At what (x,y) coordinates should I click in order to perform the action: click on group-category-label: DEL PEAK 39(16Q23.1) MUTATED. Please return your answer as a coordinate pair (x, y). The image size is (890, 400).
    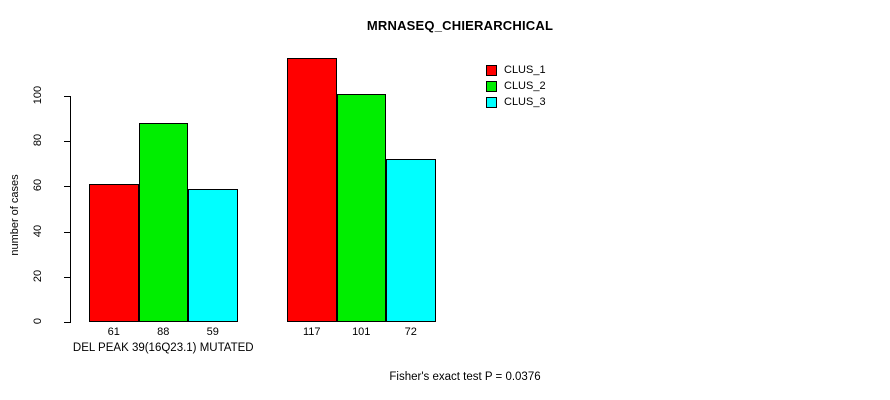
    Looking at the image, I should click on (163, 348).